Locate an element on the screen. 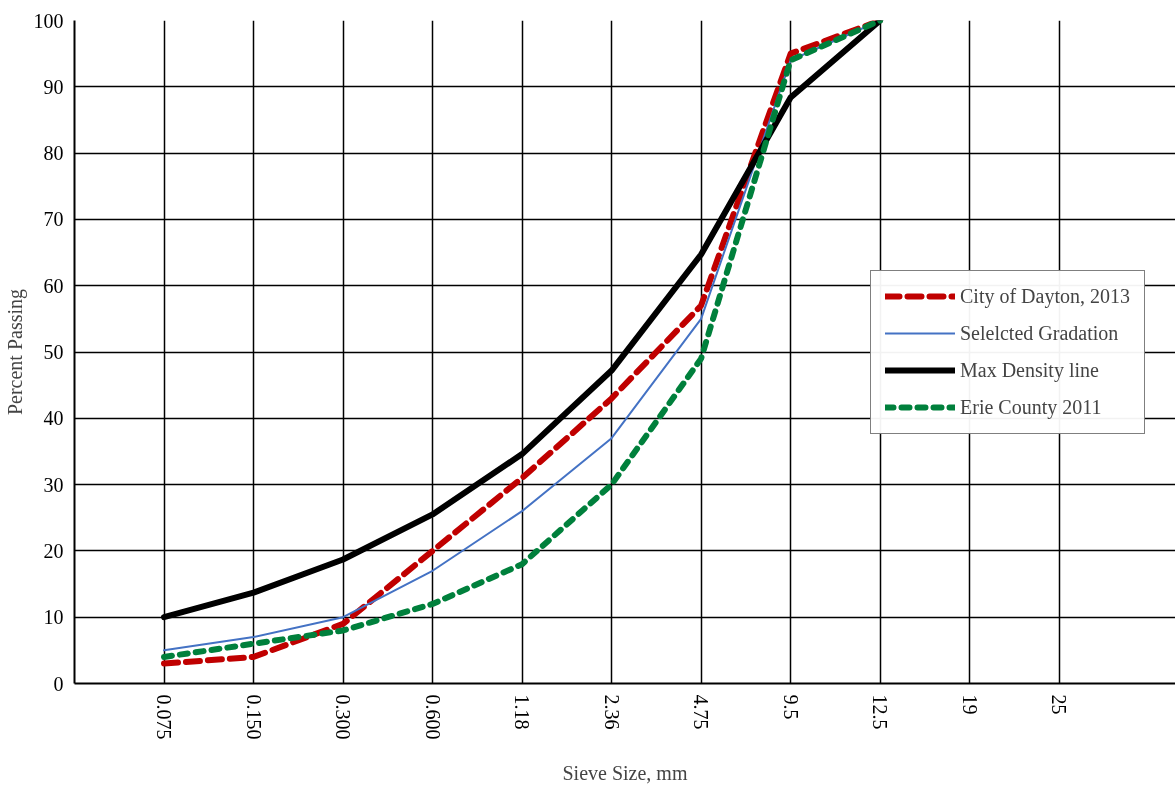 The image size is (1175, 787). y-tick-label: 30 is located at coordinates (53, 484).